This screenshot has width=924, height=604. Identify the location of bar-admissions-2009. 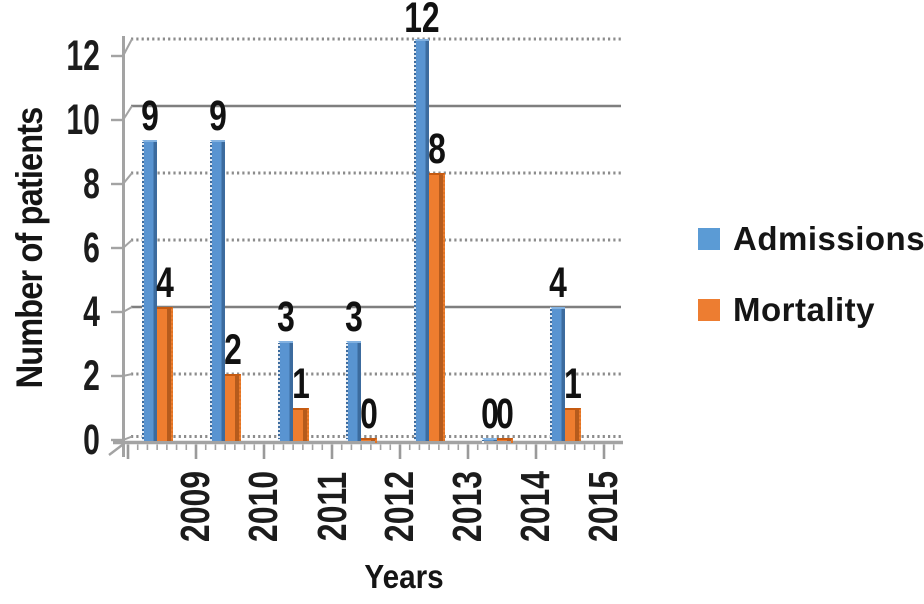
(149, 290).